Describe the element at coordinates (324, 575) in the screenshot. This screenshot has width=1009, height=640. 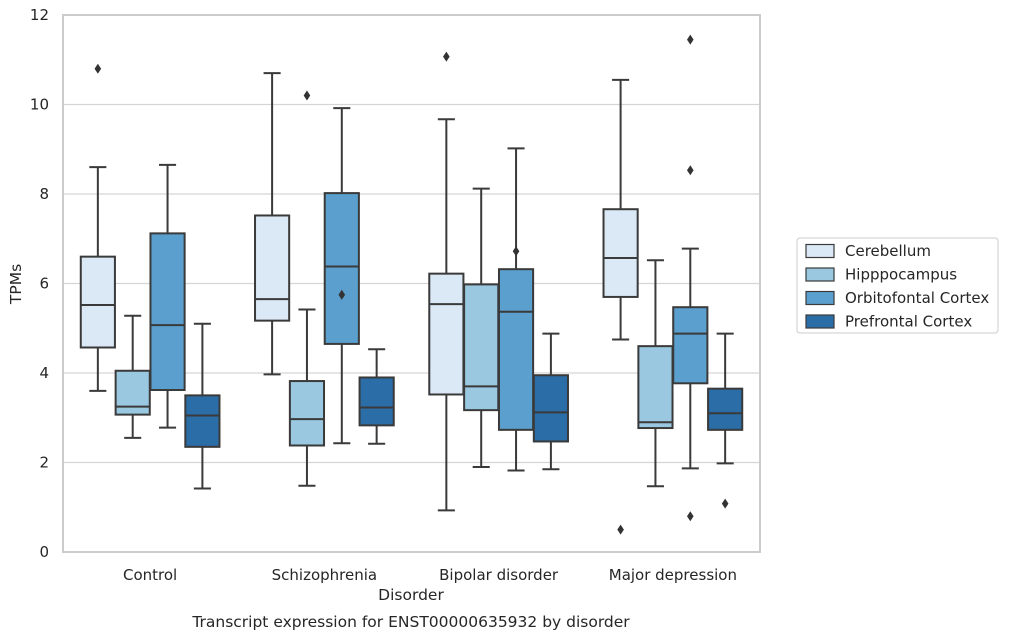
I see `x-tick-label: Schizophrenia` at that location.